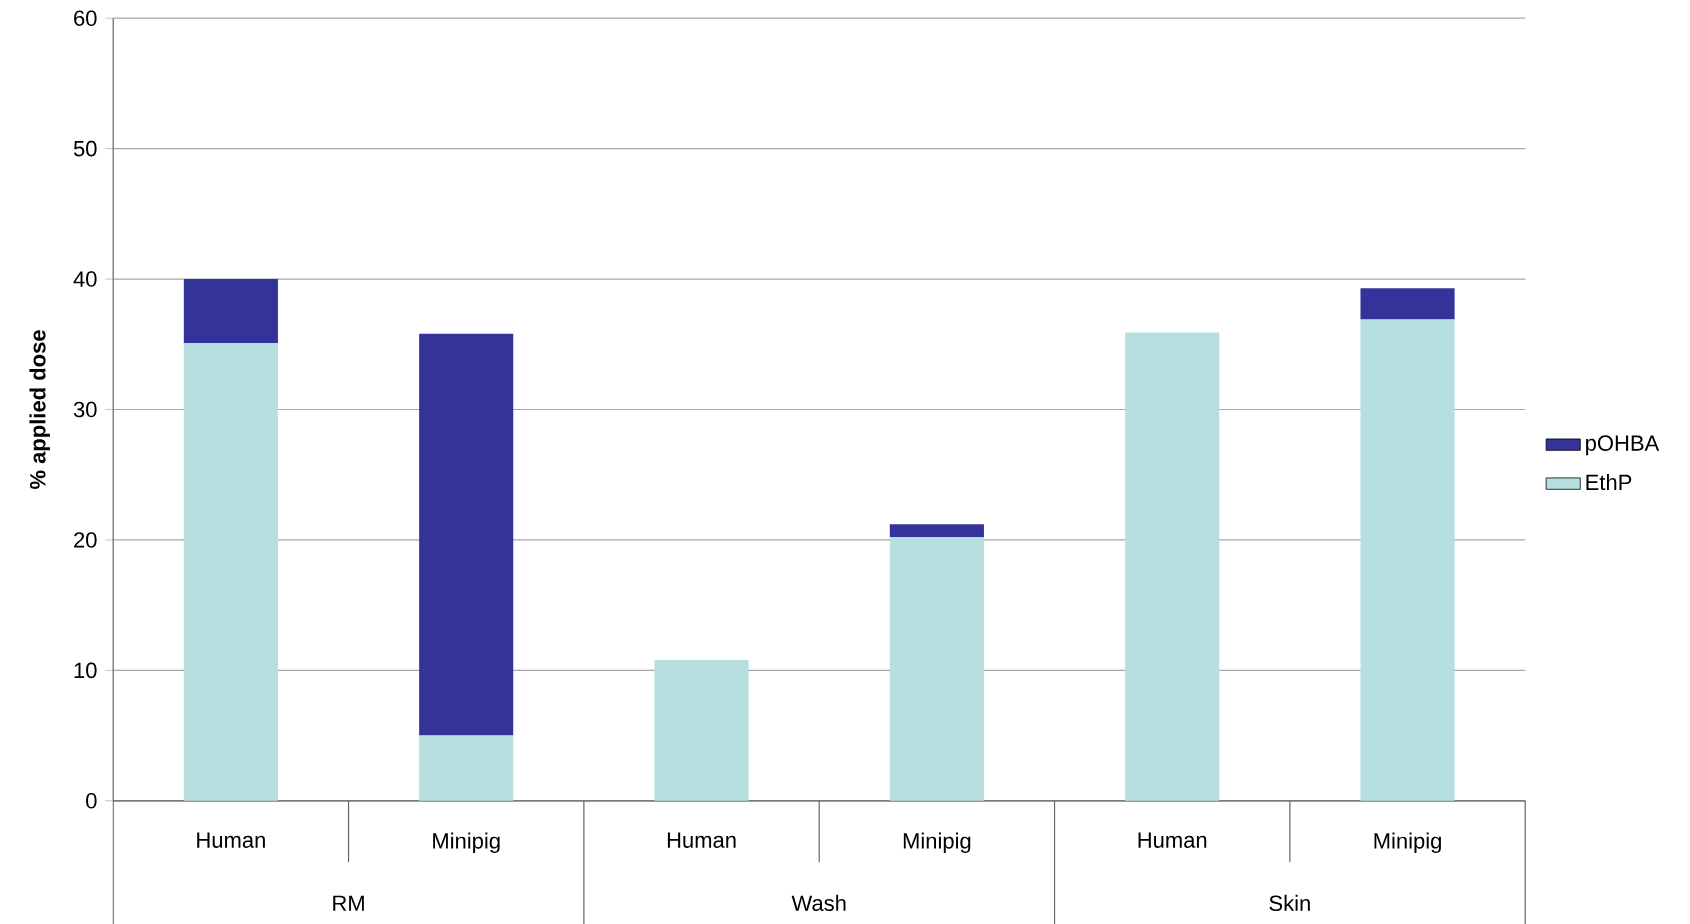  Describe the element at coordinates (348, 903) in the screenshot. I see `text: RM` at that location.